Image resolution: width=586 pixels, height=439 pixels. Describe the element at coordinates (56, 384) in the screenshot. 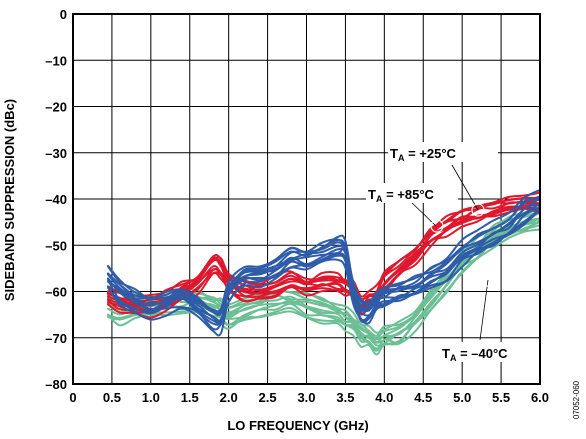

I see `y-tick-label: –80` at that location.